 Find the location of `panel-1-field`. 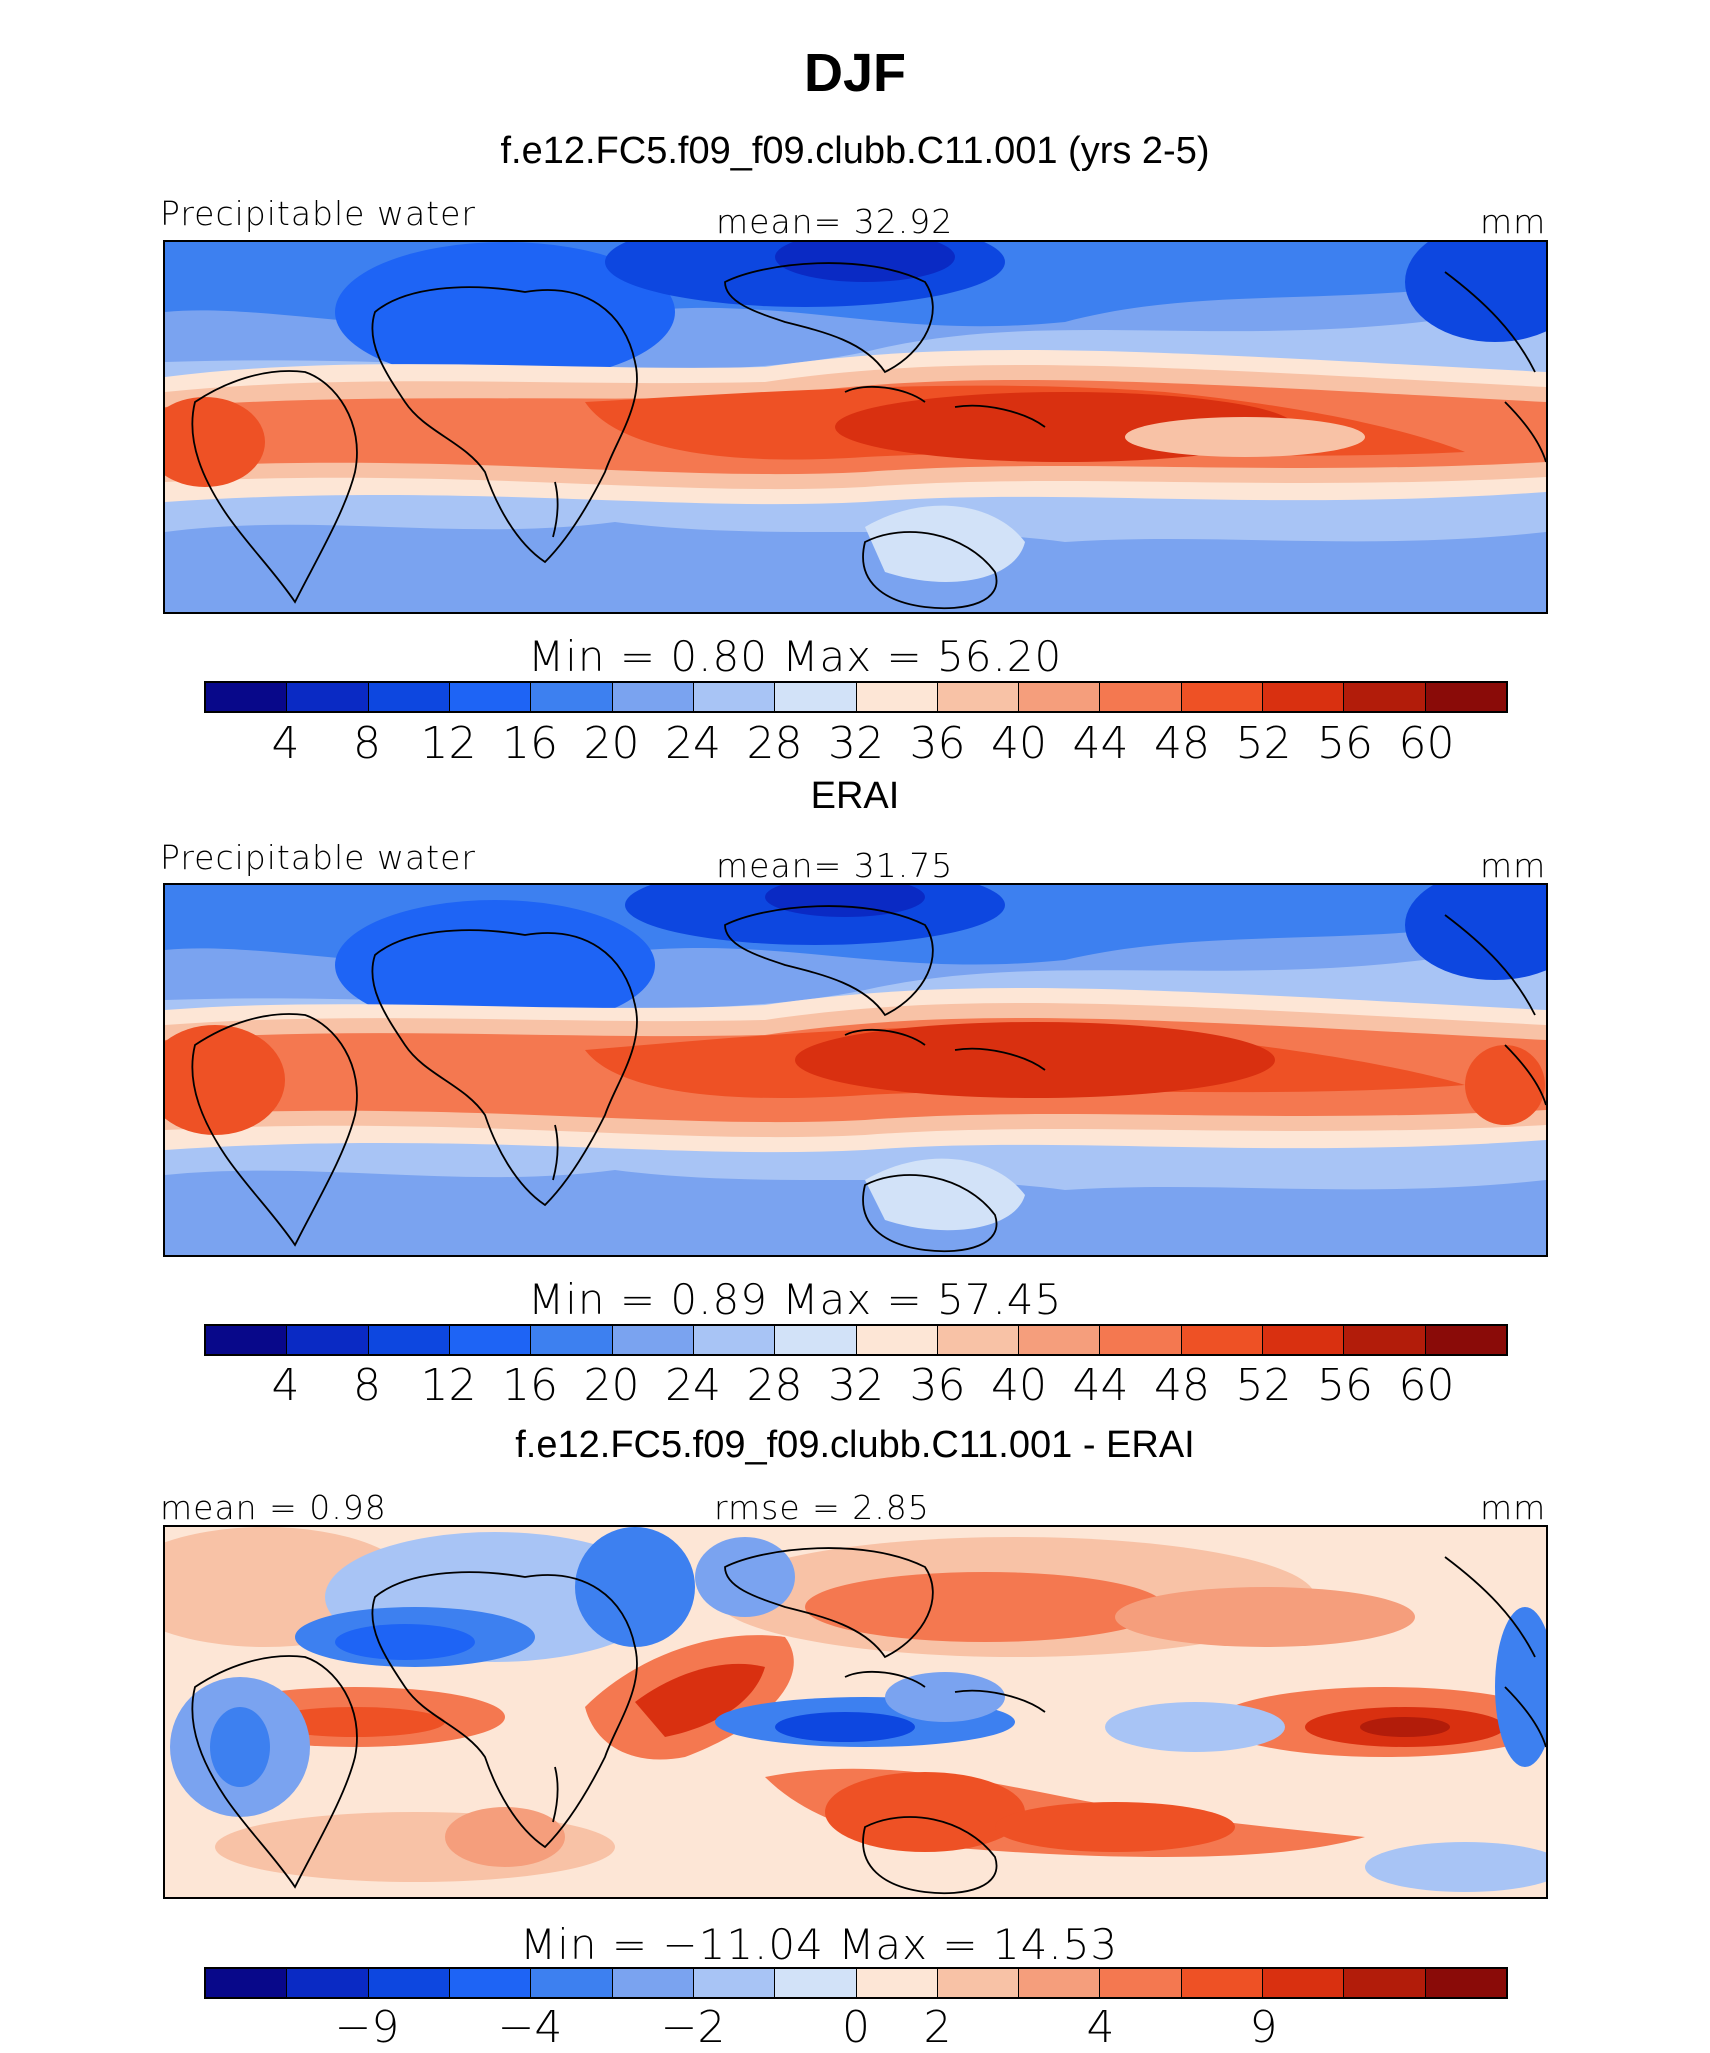

panel-1-field is located at coordinates (855, 427).